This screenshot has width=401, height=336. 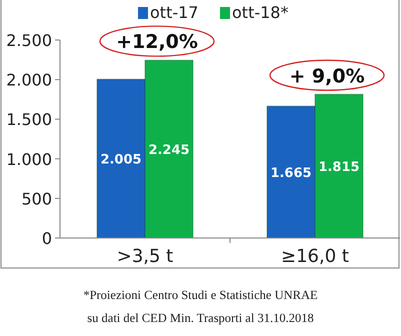 I want to click on text: su dati del CED Min. Trasporti al 31.10.2018, so click(x=200, y=318).